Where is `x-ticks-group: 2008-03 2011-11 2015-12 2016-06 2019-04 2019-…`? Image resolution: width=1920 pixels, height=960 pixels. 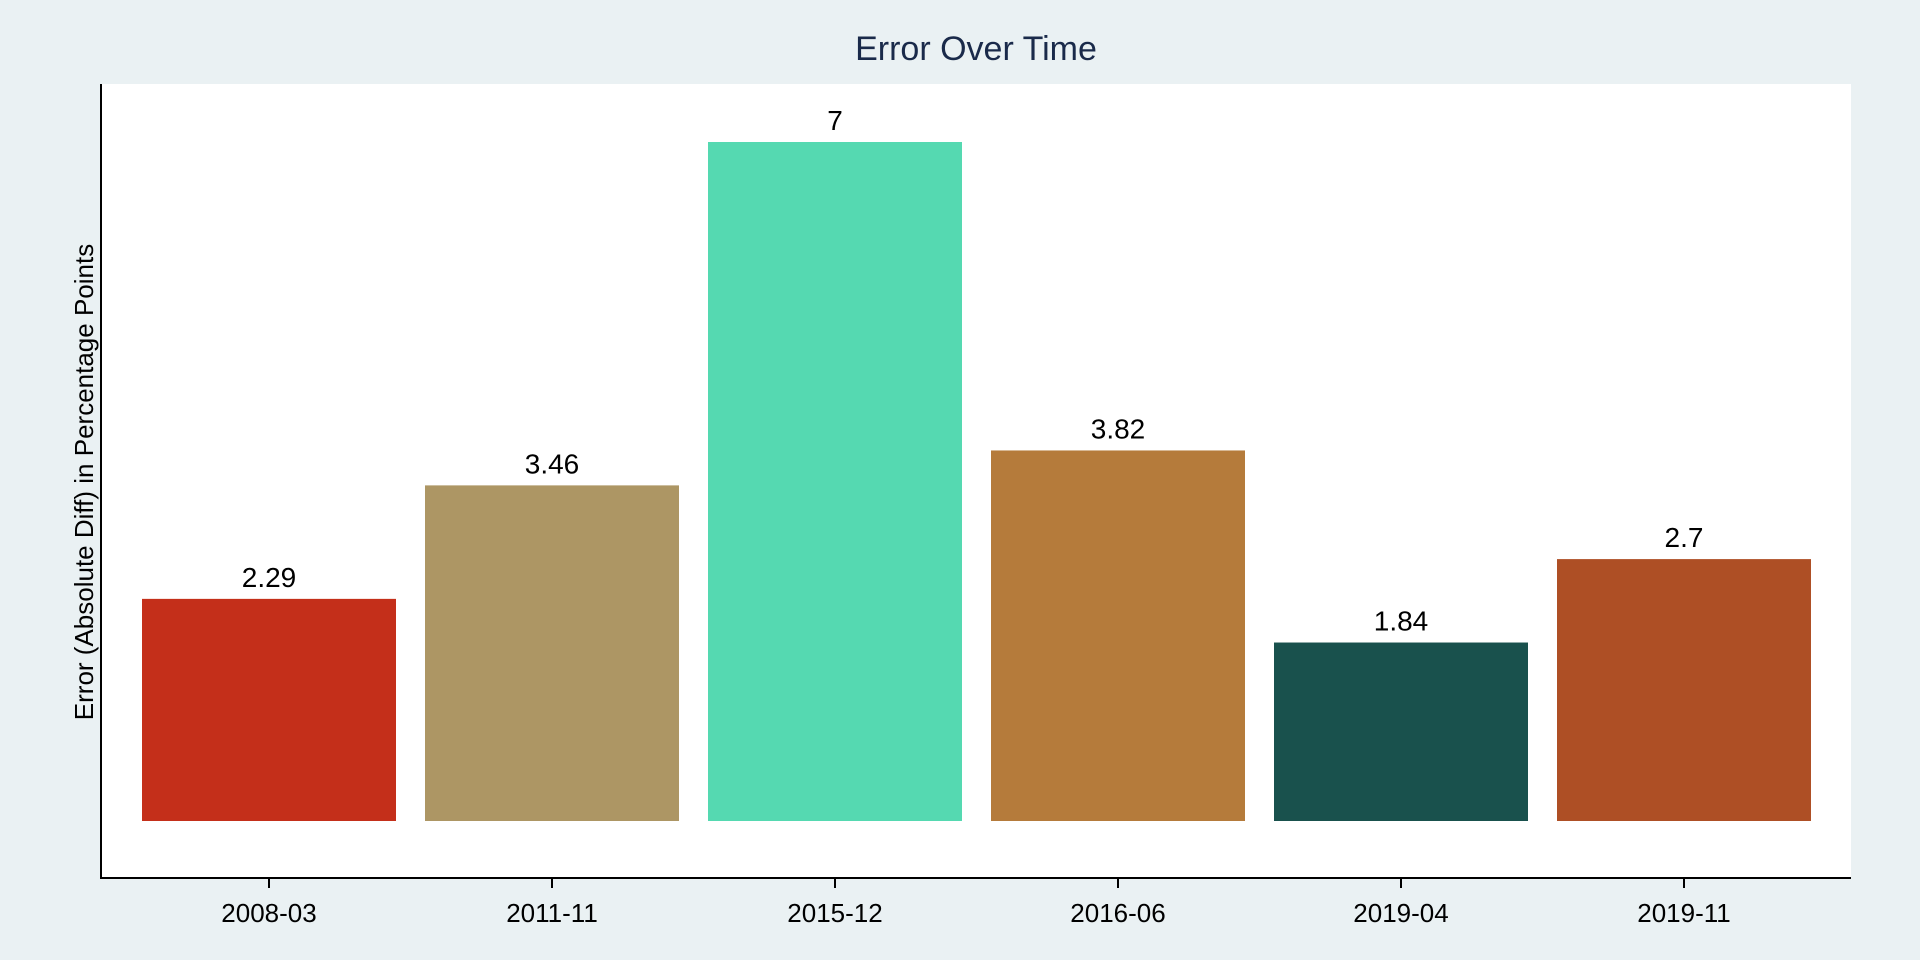 x-ticks-group: 2008-03 2011-11 2015-12 2016-06 2019-04 2019-… is located at coordinates (976, 903).